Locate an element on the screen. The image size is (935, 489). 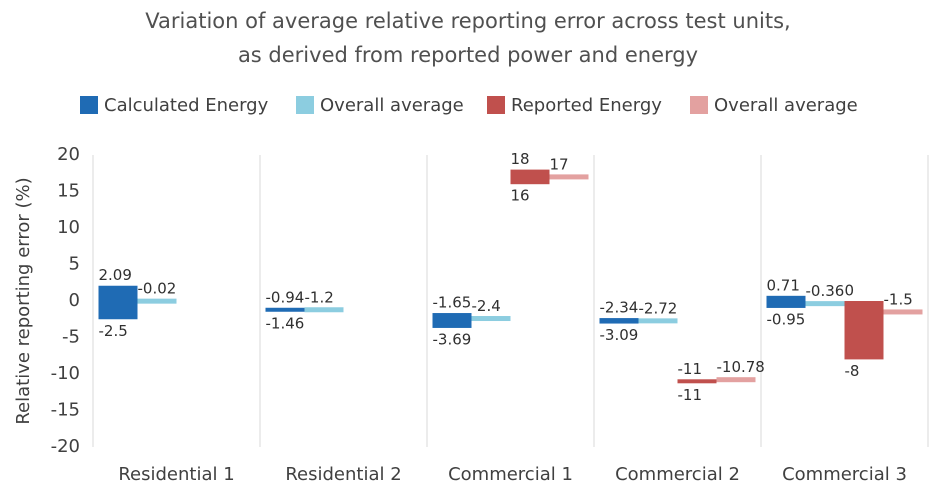
y-tick-label: -10 is located at coordinates (65, 373).